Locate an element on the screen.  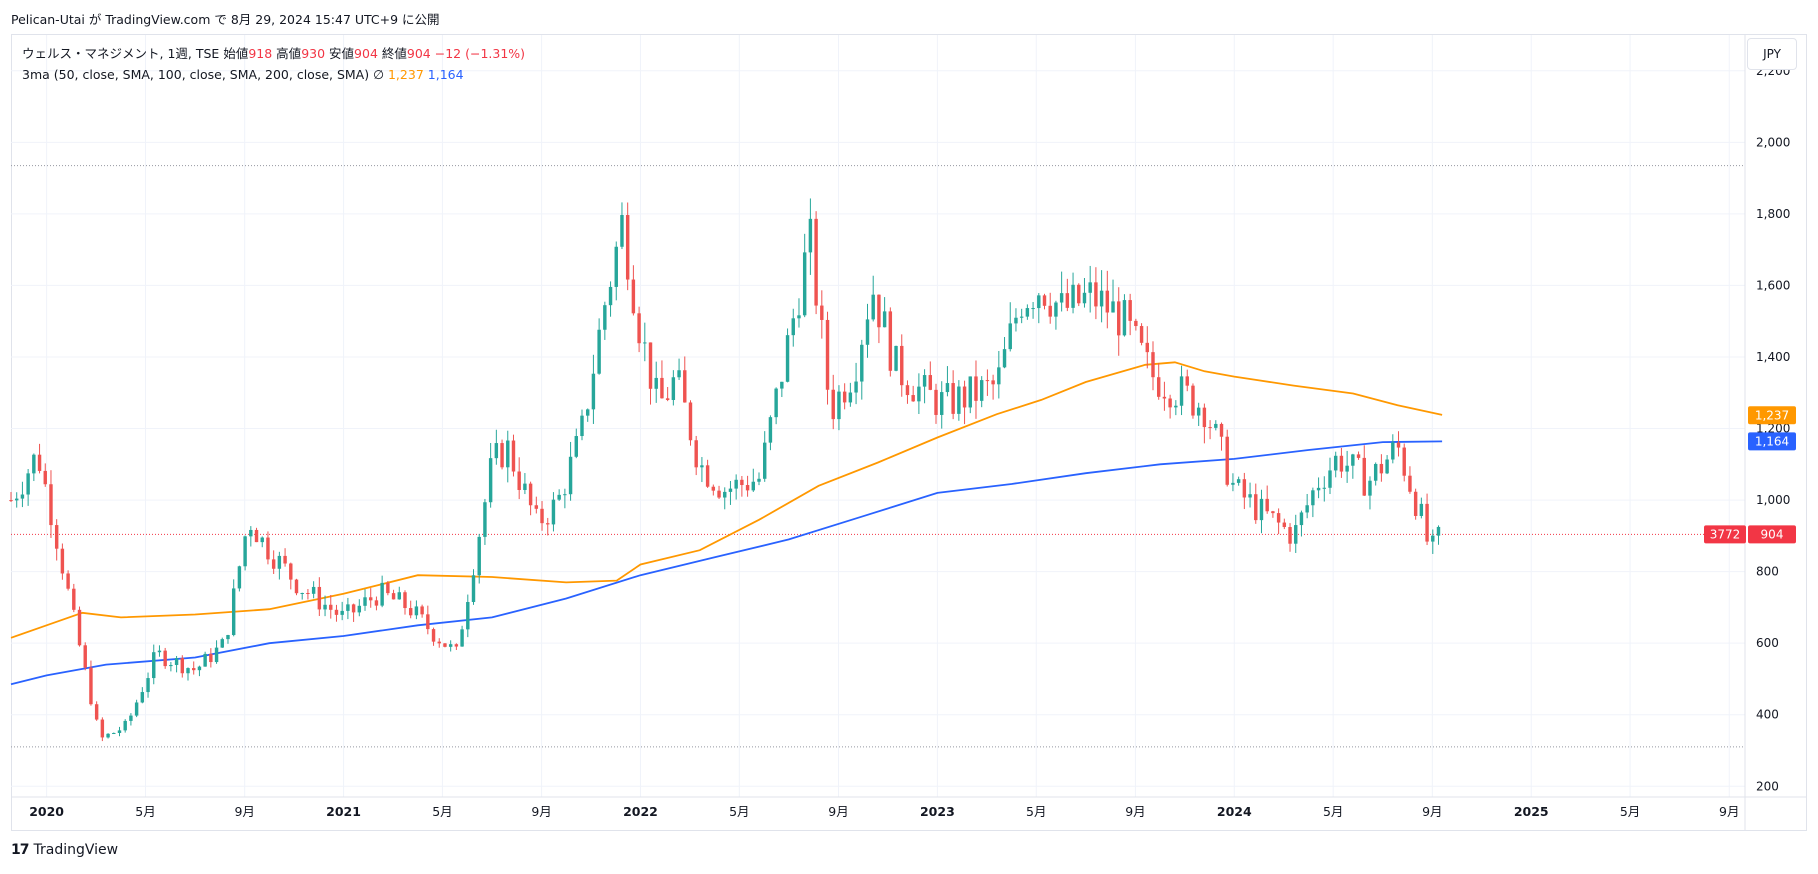
close-value: 904 is located at coordinates (418, 53).